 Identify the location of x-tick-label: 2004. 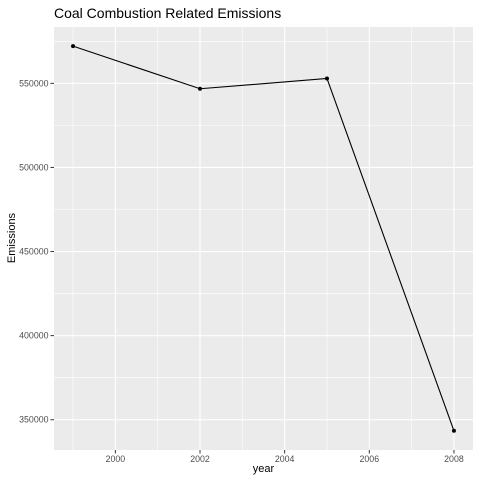
(285, 459).